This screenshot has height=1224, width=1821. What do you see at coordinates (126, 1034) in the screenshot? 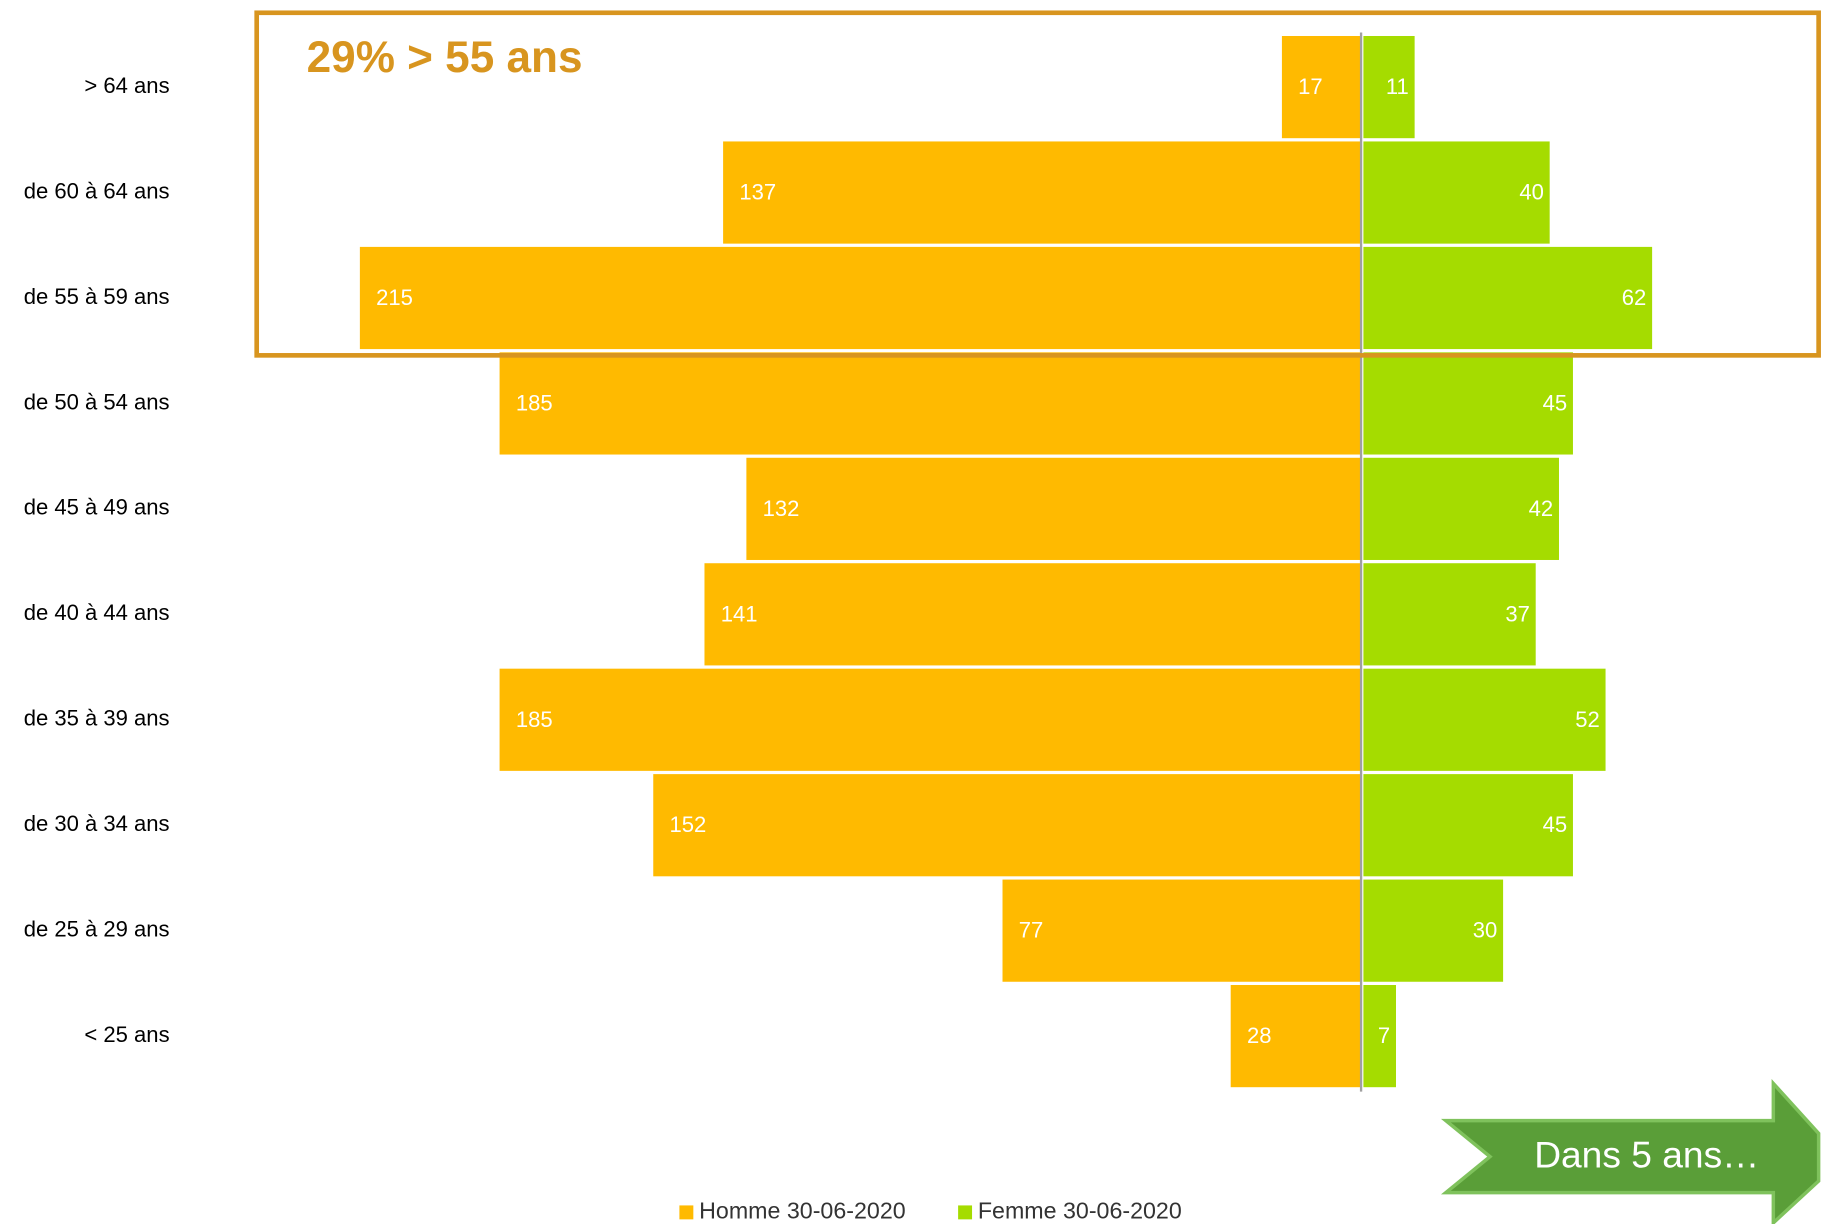
I see `category-label: < 25 ans` at bounding box center [126, 1034].